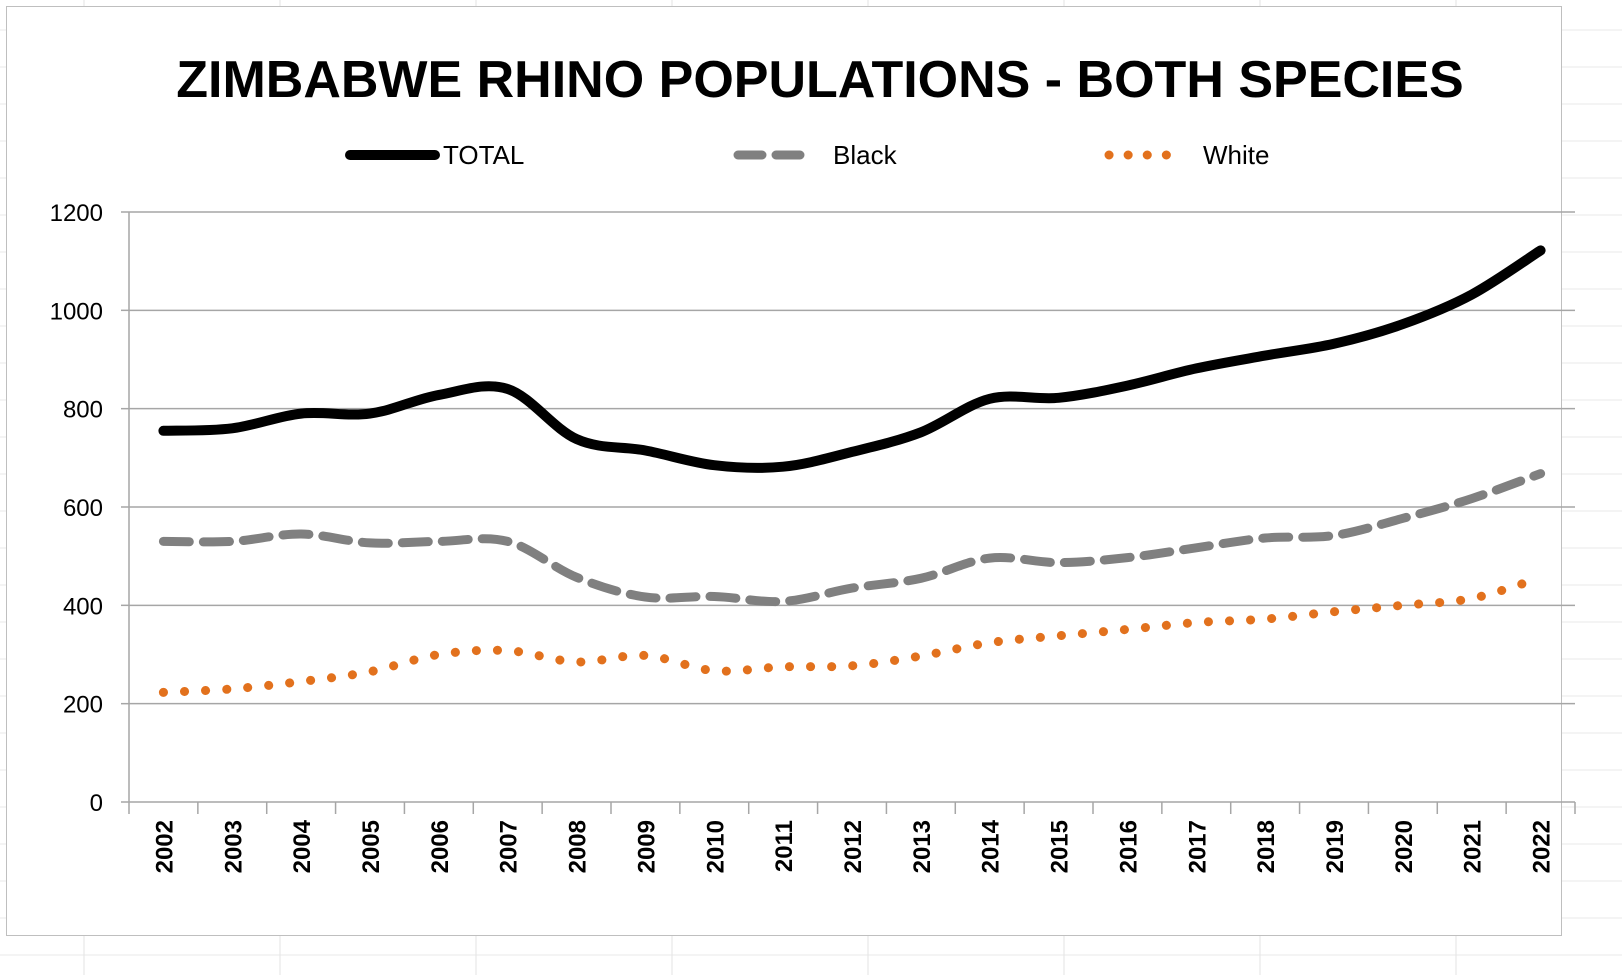  What do you see at coordinates (1128, 846) in the screenshot?
I see `x-tick-label: 2016` at bounding box center [1128, 846].